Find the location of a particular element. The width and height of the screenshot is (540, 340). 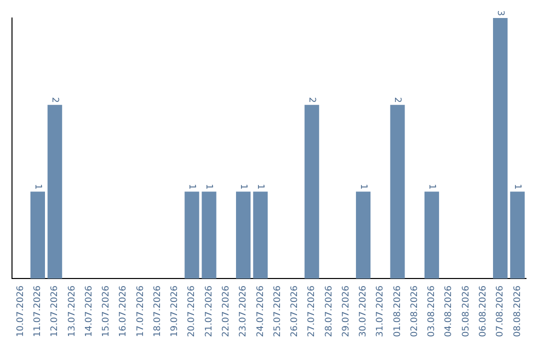

data-label: 3 is located at coordinates (499, 13).